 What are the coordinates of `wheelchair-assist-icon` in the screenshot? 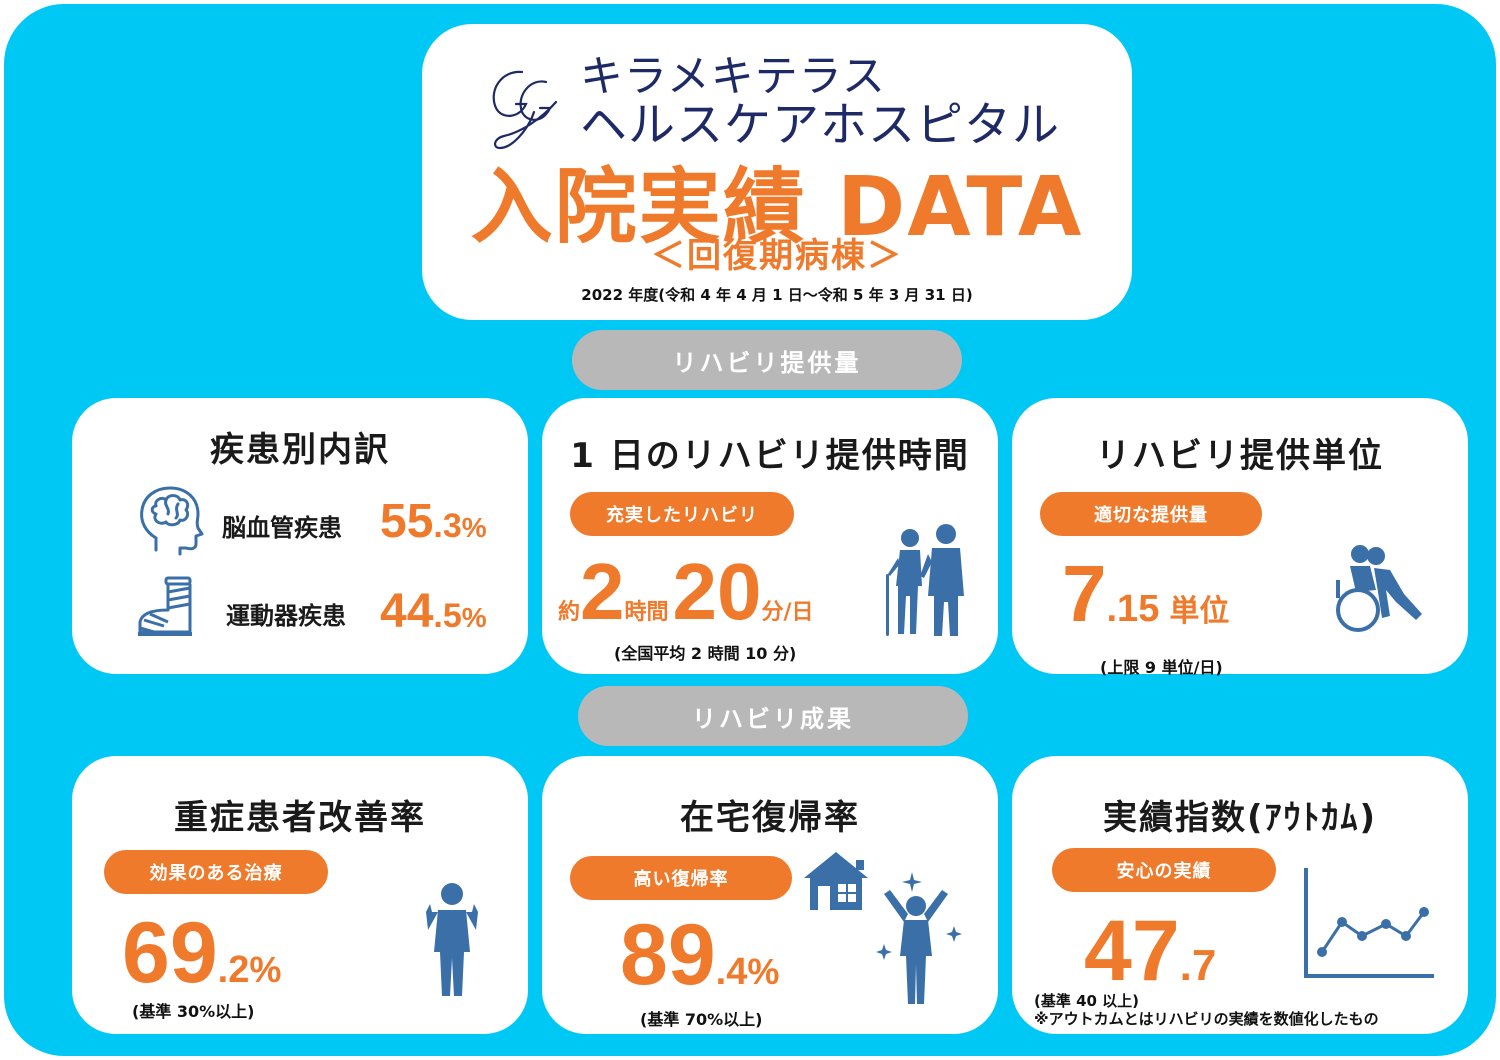 It's located at (1379, 588).